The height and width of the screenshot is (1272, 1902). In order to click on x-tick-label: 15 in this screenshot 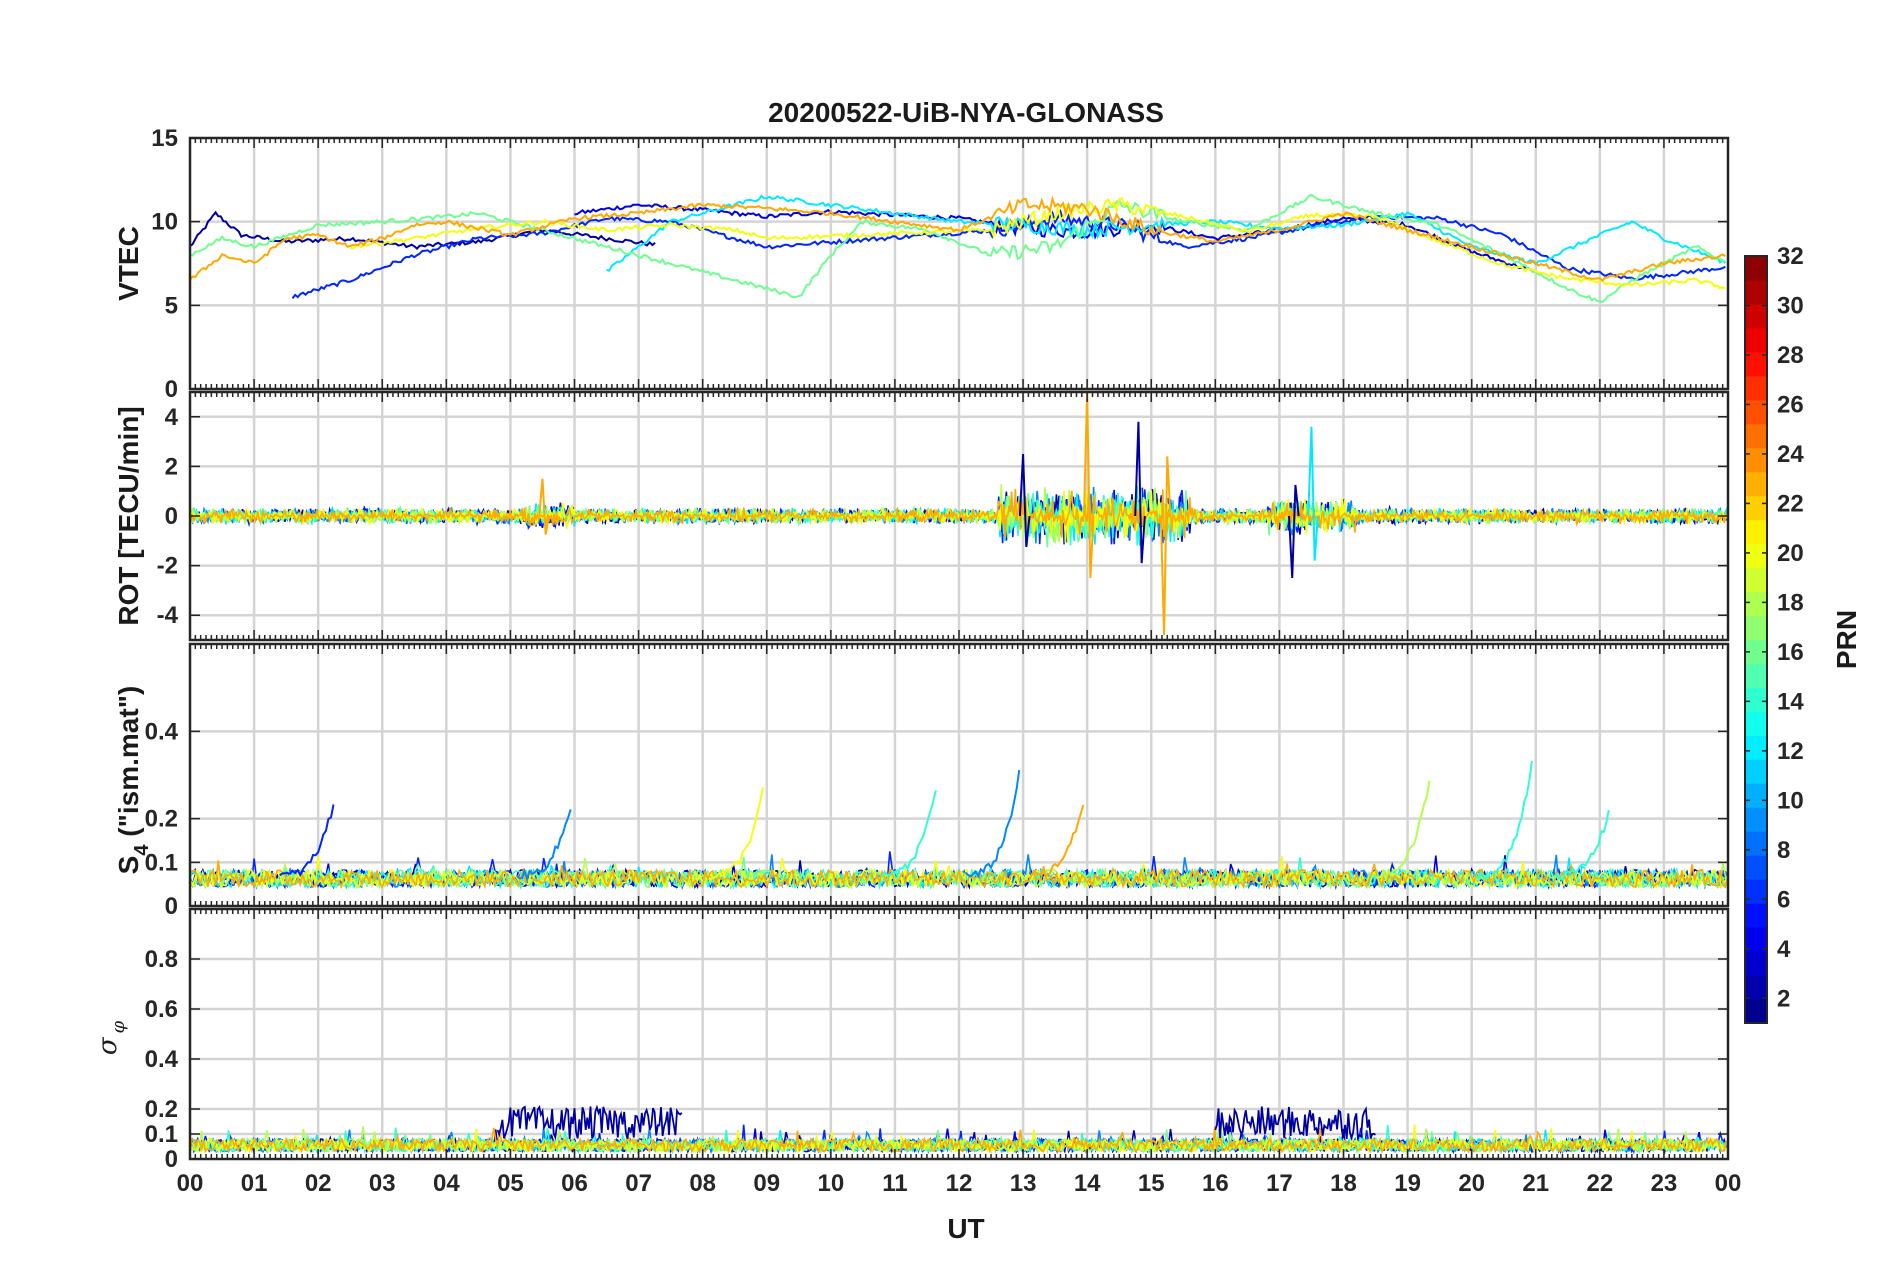, I will do `click(1151, 1183)`.